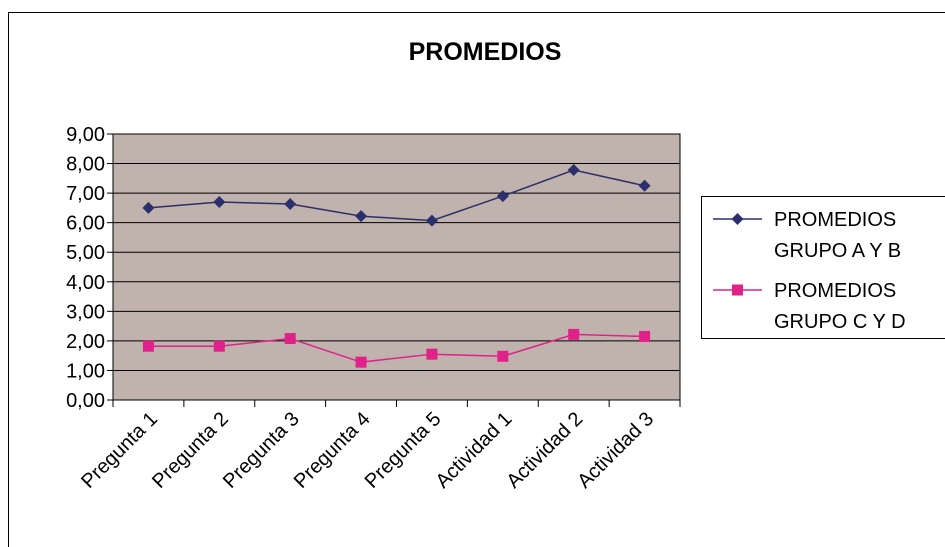  Describe the element at coordinates (837, 251) in the screenshot. I see `legend-label: GRUPO A Y B` at that location.